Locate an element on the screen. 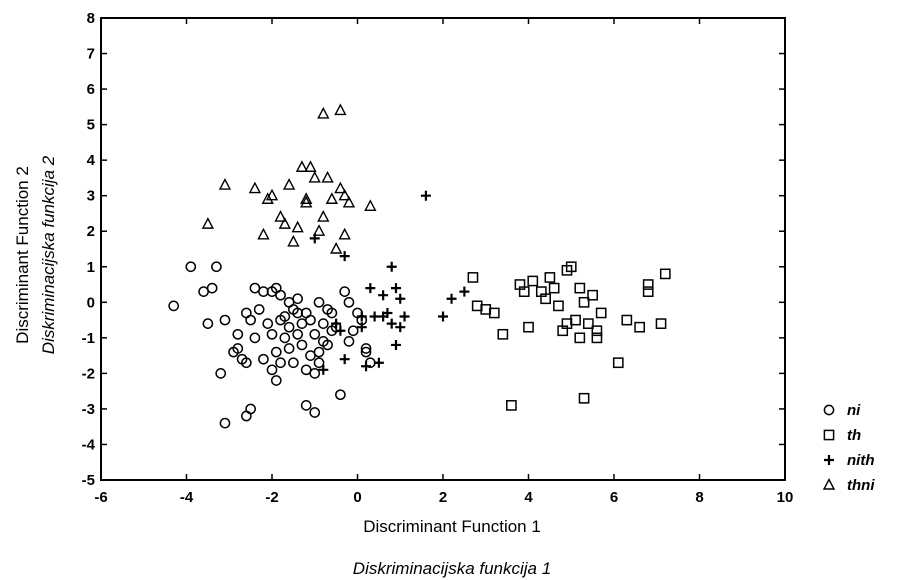 The height and width of the screenshot is (580, 899). legend-marker-thni is located at coordinates (829, 483).